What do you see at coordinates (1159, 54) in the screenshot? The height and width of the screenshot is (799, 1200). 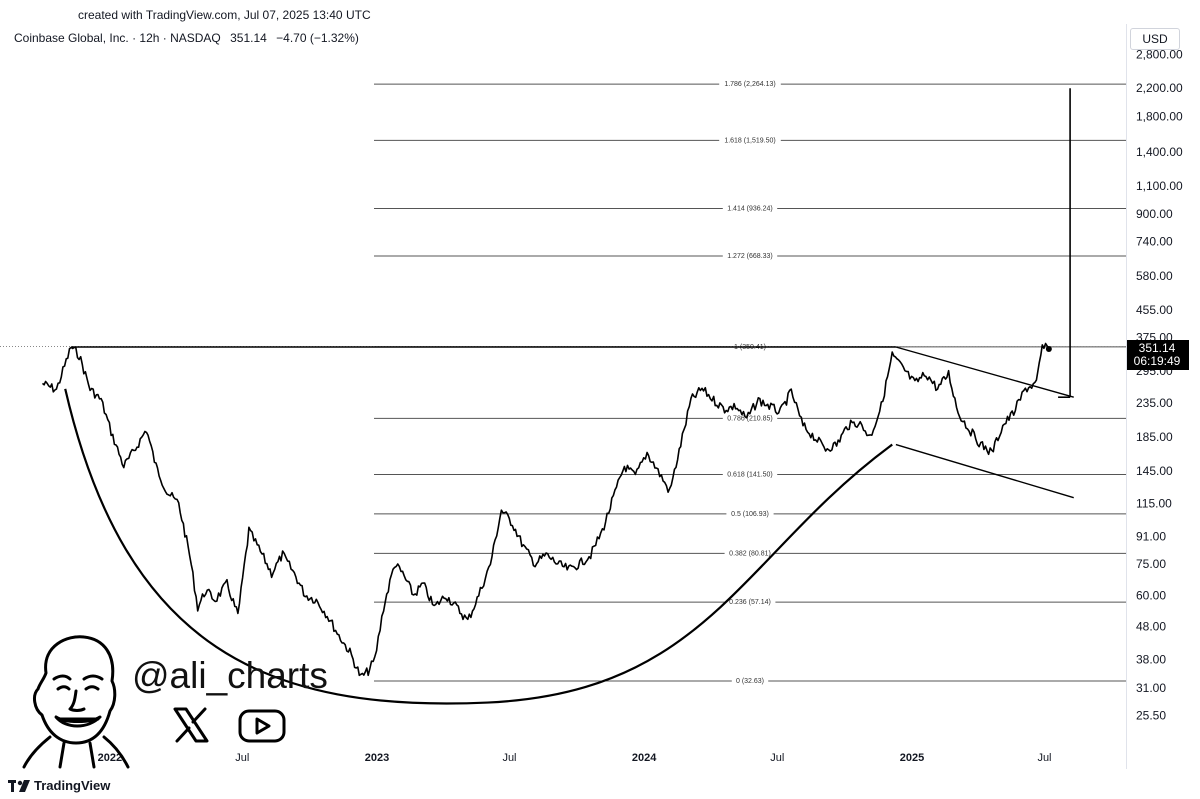 I see `price-axis-tick: 2,800.00` at bounding box center [1159, 54].